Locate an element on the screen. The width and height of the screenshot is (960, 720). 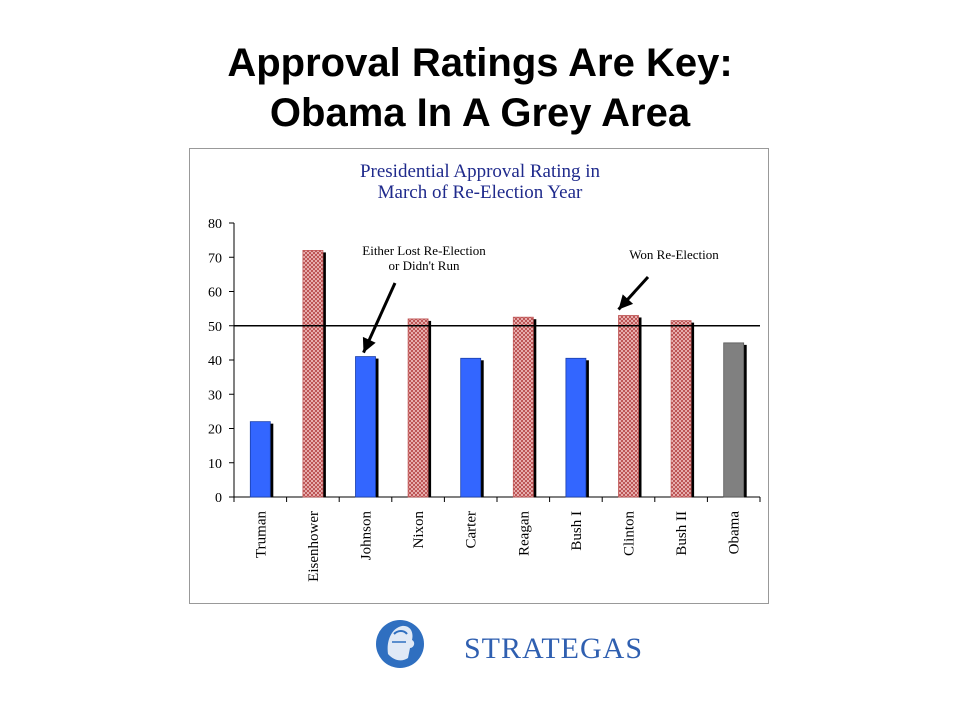
helmet-emblem-icon is located at coordinates (400, 644).